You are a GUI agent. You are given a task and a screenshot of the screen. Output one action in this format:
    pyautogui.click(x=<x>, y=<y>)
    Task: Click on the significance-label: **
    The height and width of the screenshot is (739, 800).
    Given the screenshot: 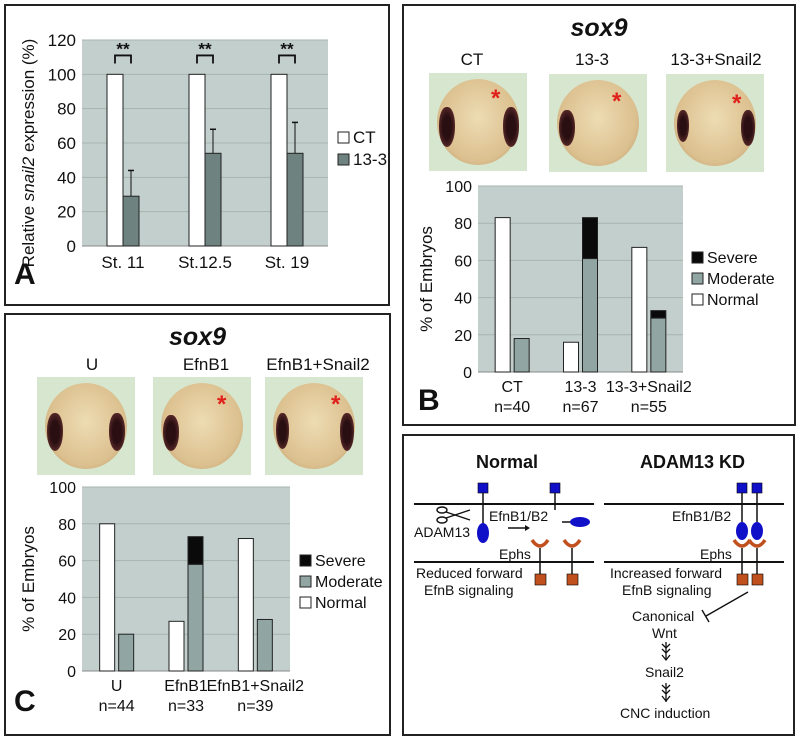 What is the action you would take?
    pyautogui.click(x=123, y=48)
    